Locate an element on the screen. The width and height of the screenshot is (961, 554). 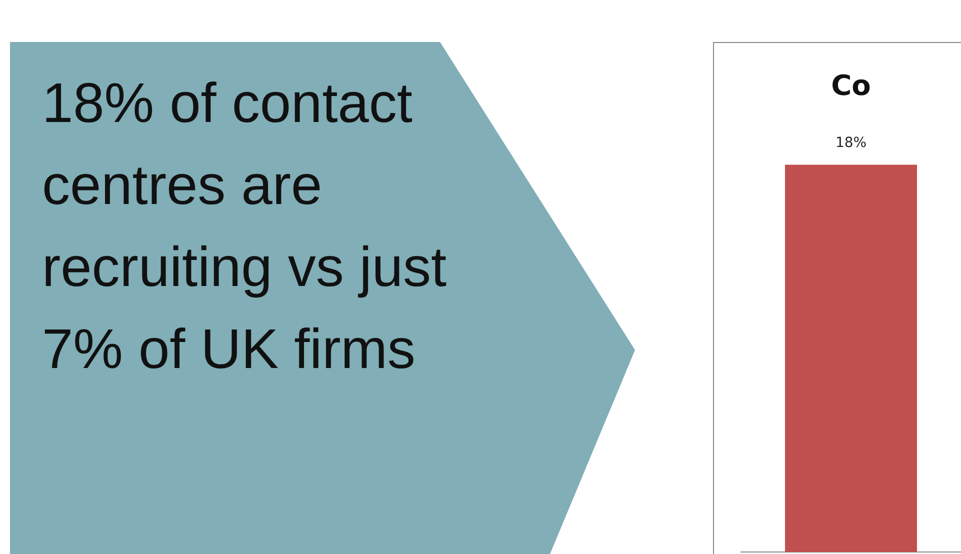
chart-title: Co is located at coordinates (851, 85).